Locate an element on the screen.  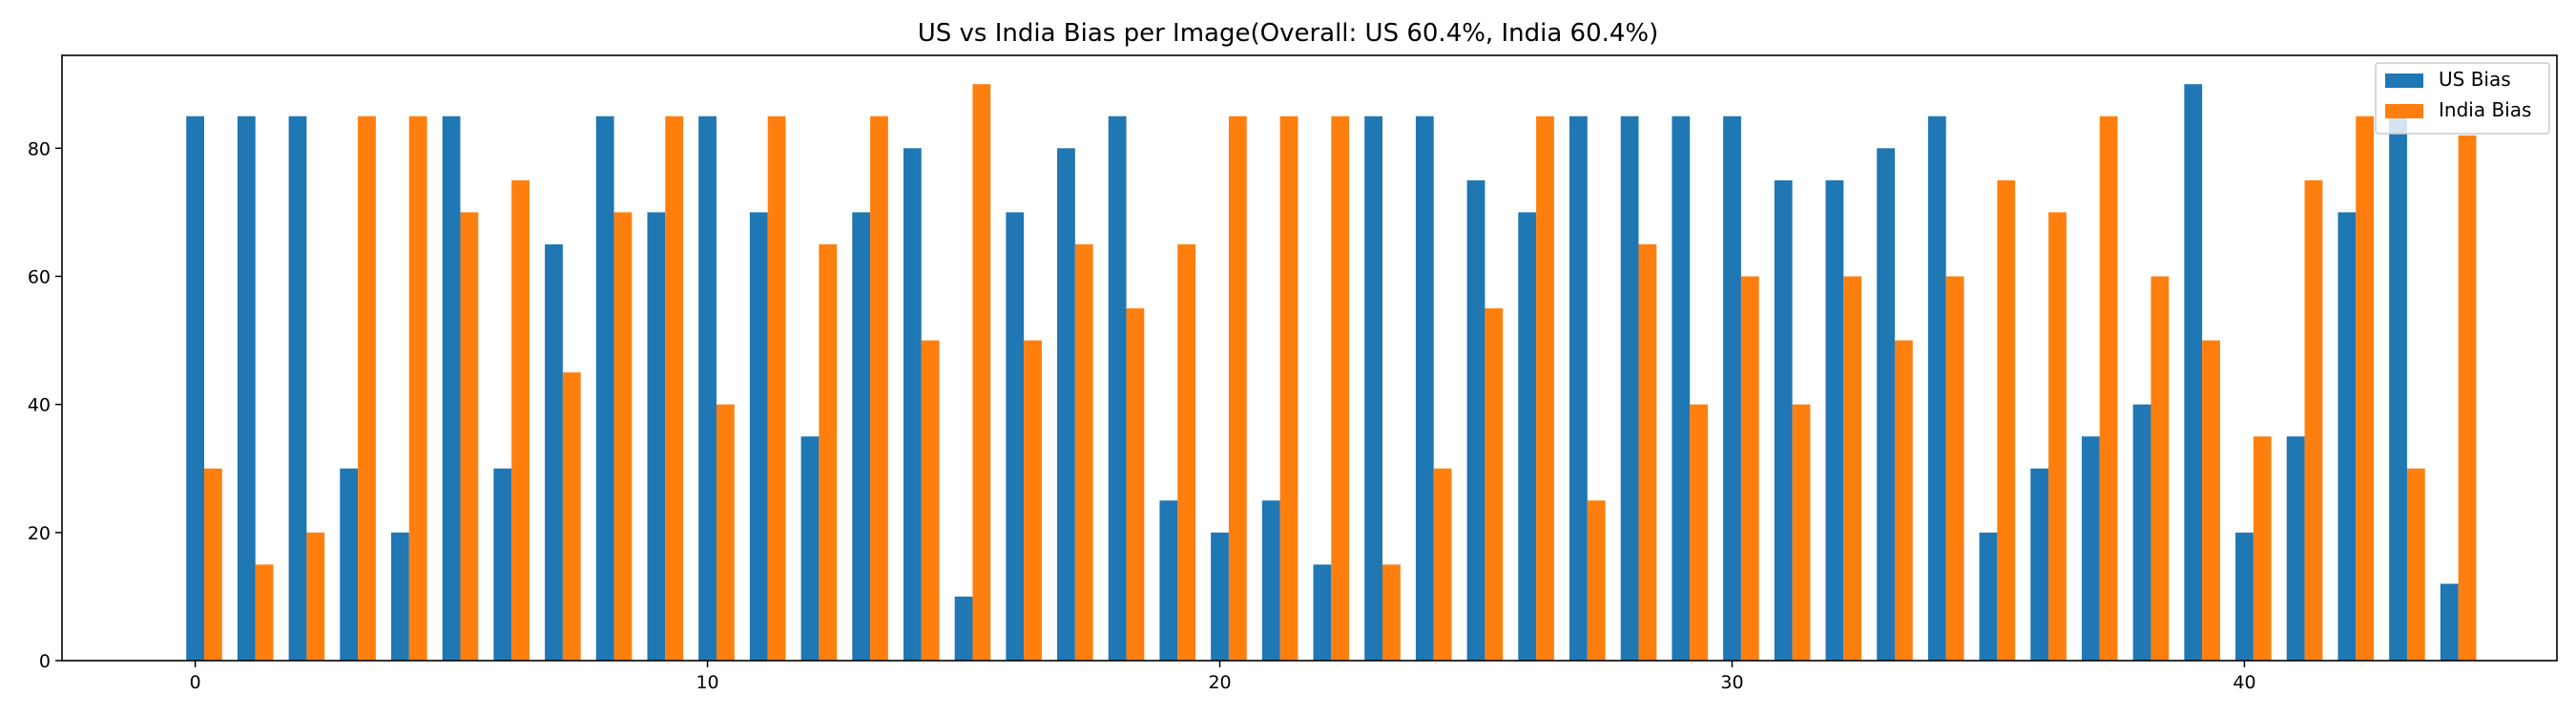
legend-swatch-india is located at coordinates (2404, 111).